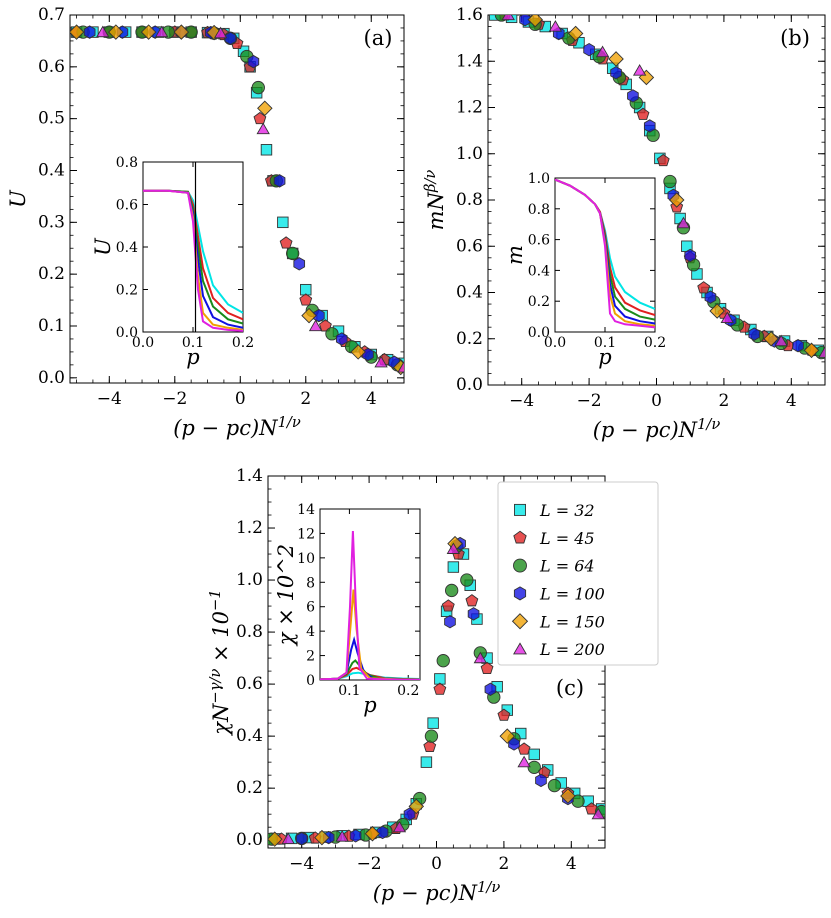 This screenshot has width=831, height=918. I want to click on inset-y-tick-label: 0.0, so click(127, 333).